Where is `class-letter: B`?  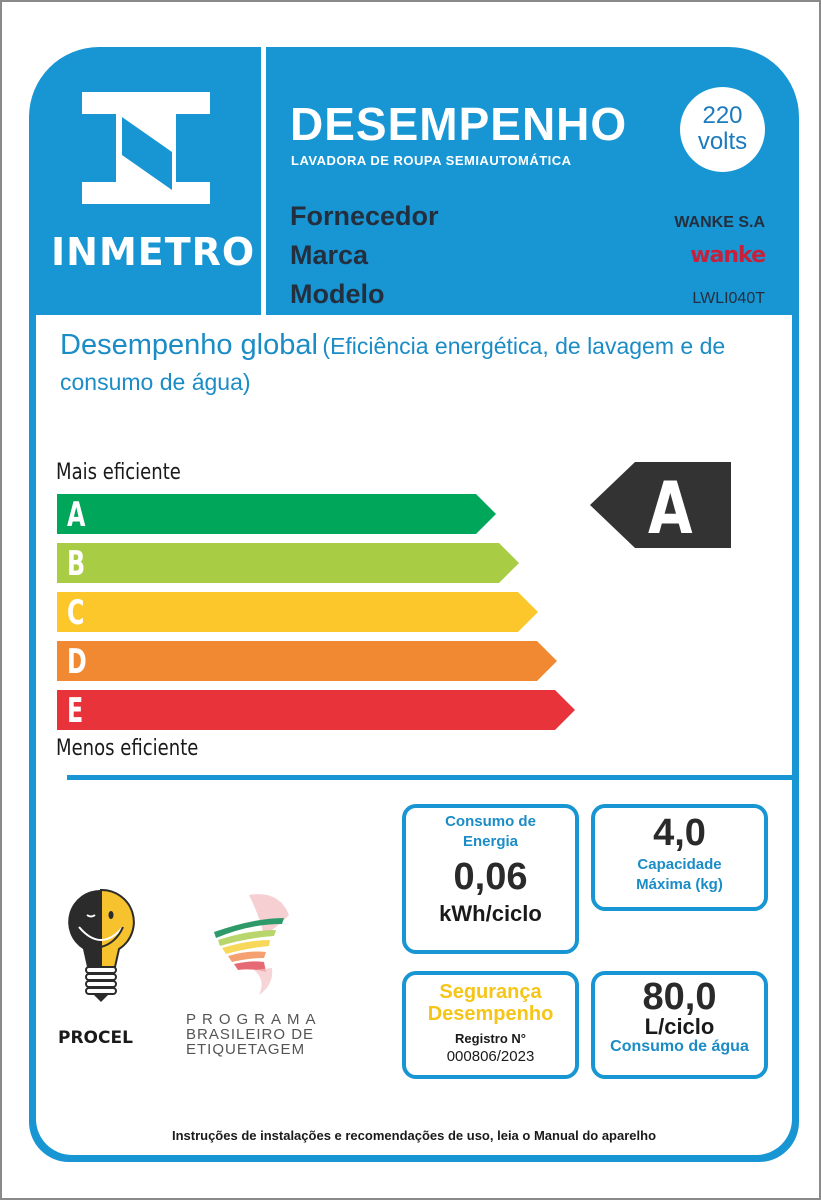
class-letter: B is located at coordinates (76, 564).